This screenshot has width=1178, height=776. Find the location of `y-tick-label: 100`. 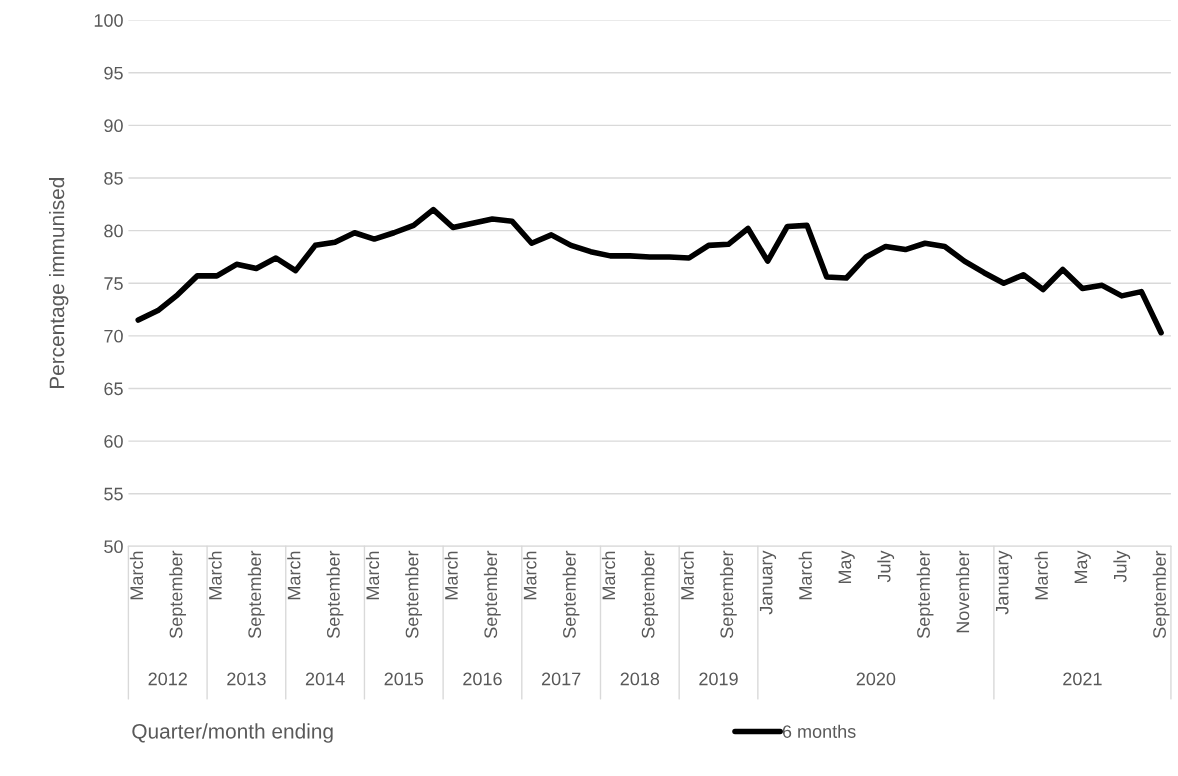

y-tick-label: 100 is located at coordinates (108, 20).